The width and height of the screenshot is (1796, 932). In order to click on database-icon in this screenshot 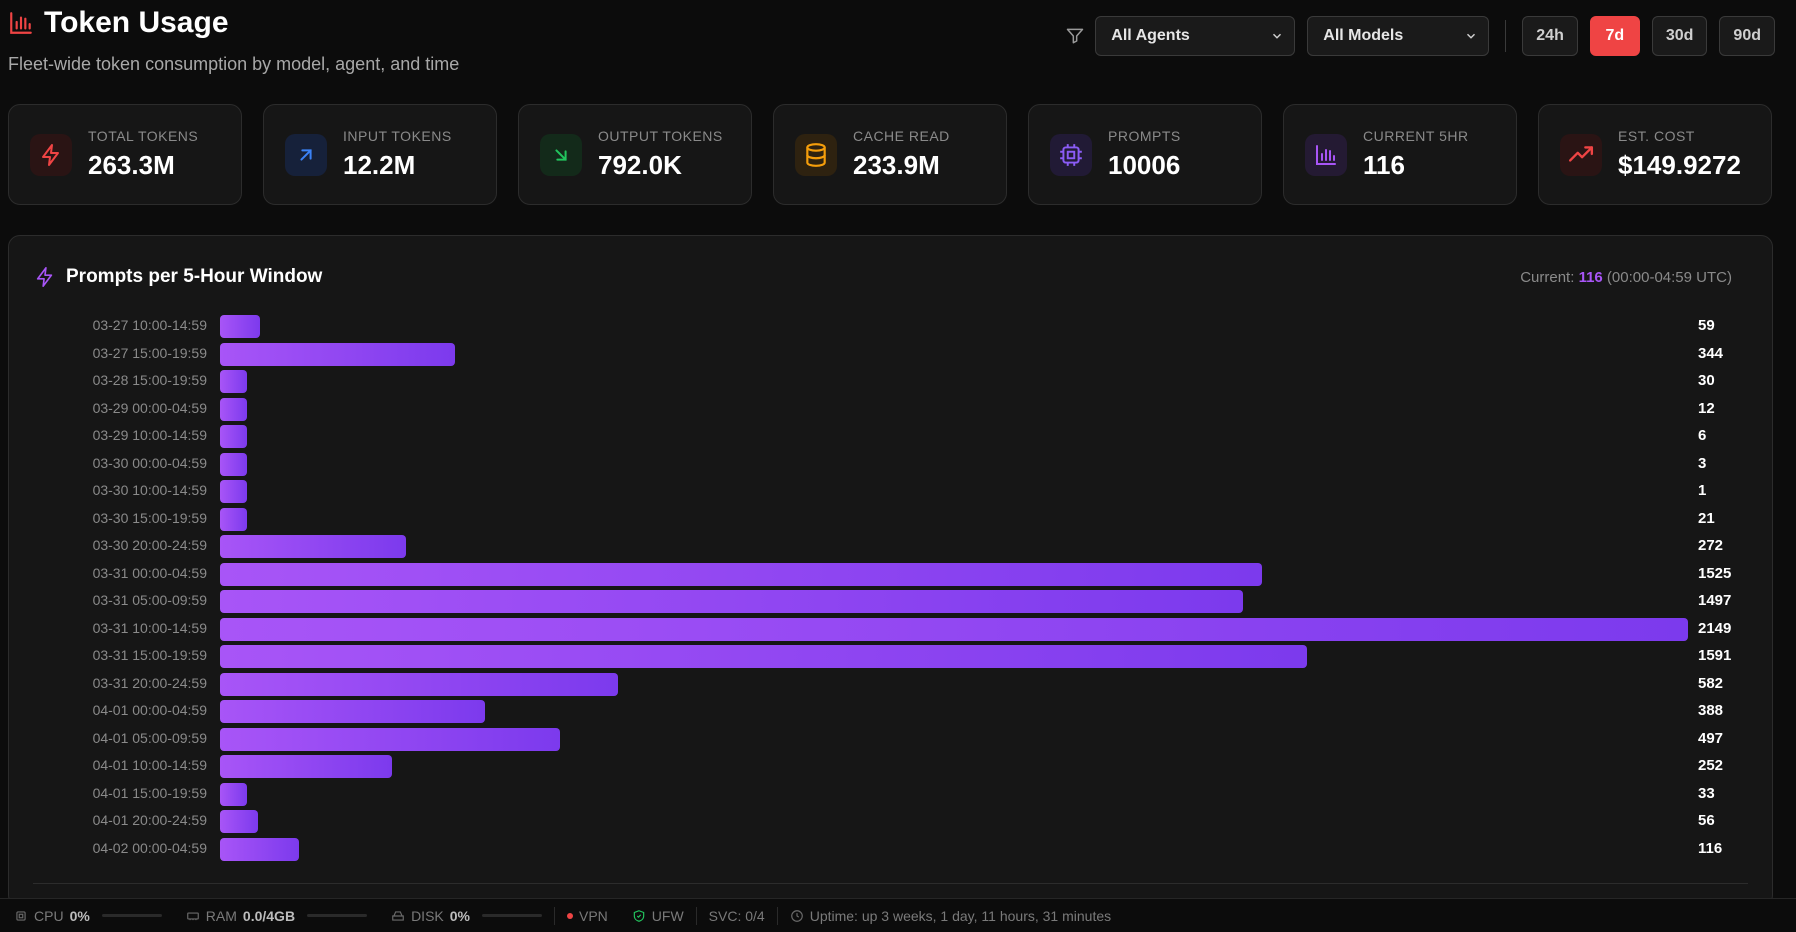, I will do `click(816, 154)`.